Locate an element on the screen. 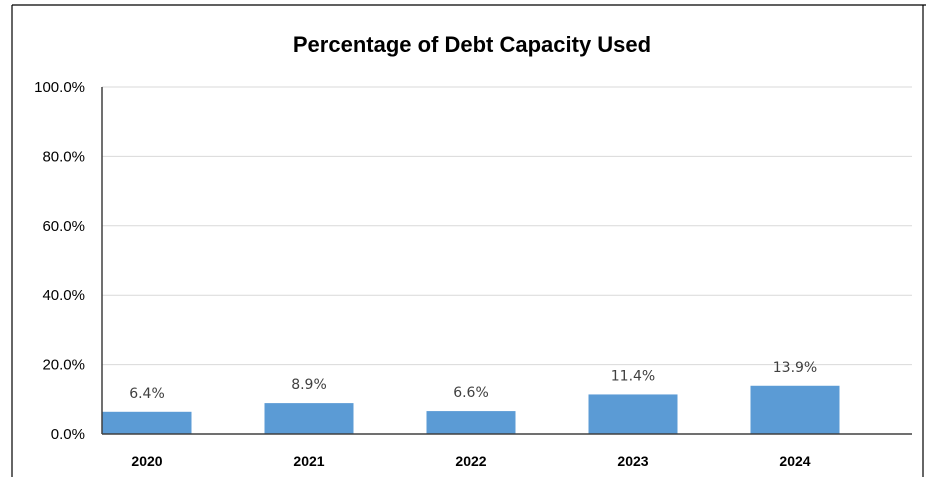 This screenshot has height=477, width=926. x-tick-label: 2023 is located at coordinates (632, 461).